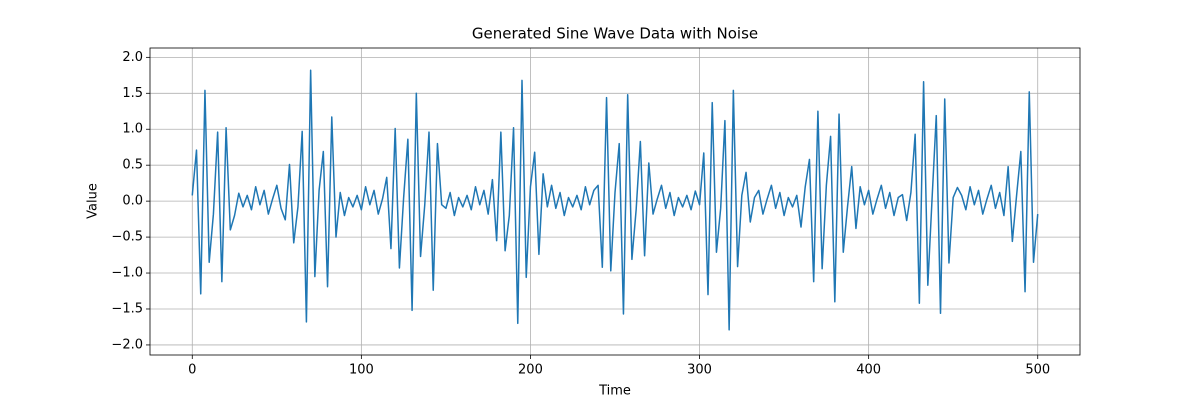 Image resolution: width=1200 pixels, height=400 pixels. Describe the element at coordinates (614, 391) in the screenshot. I see `x-axis-label: Time` at that location.